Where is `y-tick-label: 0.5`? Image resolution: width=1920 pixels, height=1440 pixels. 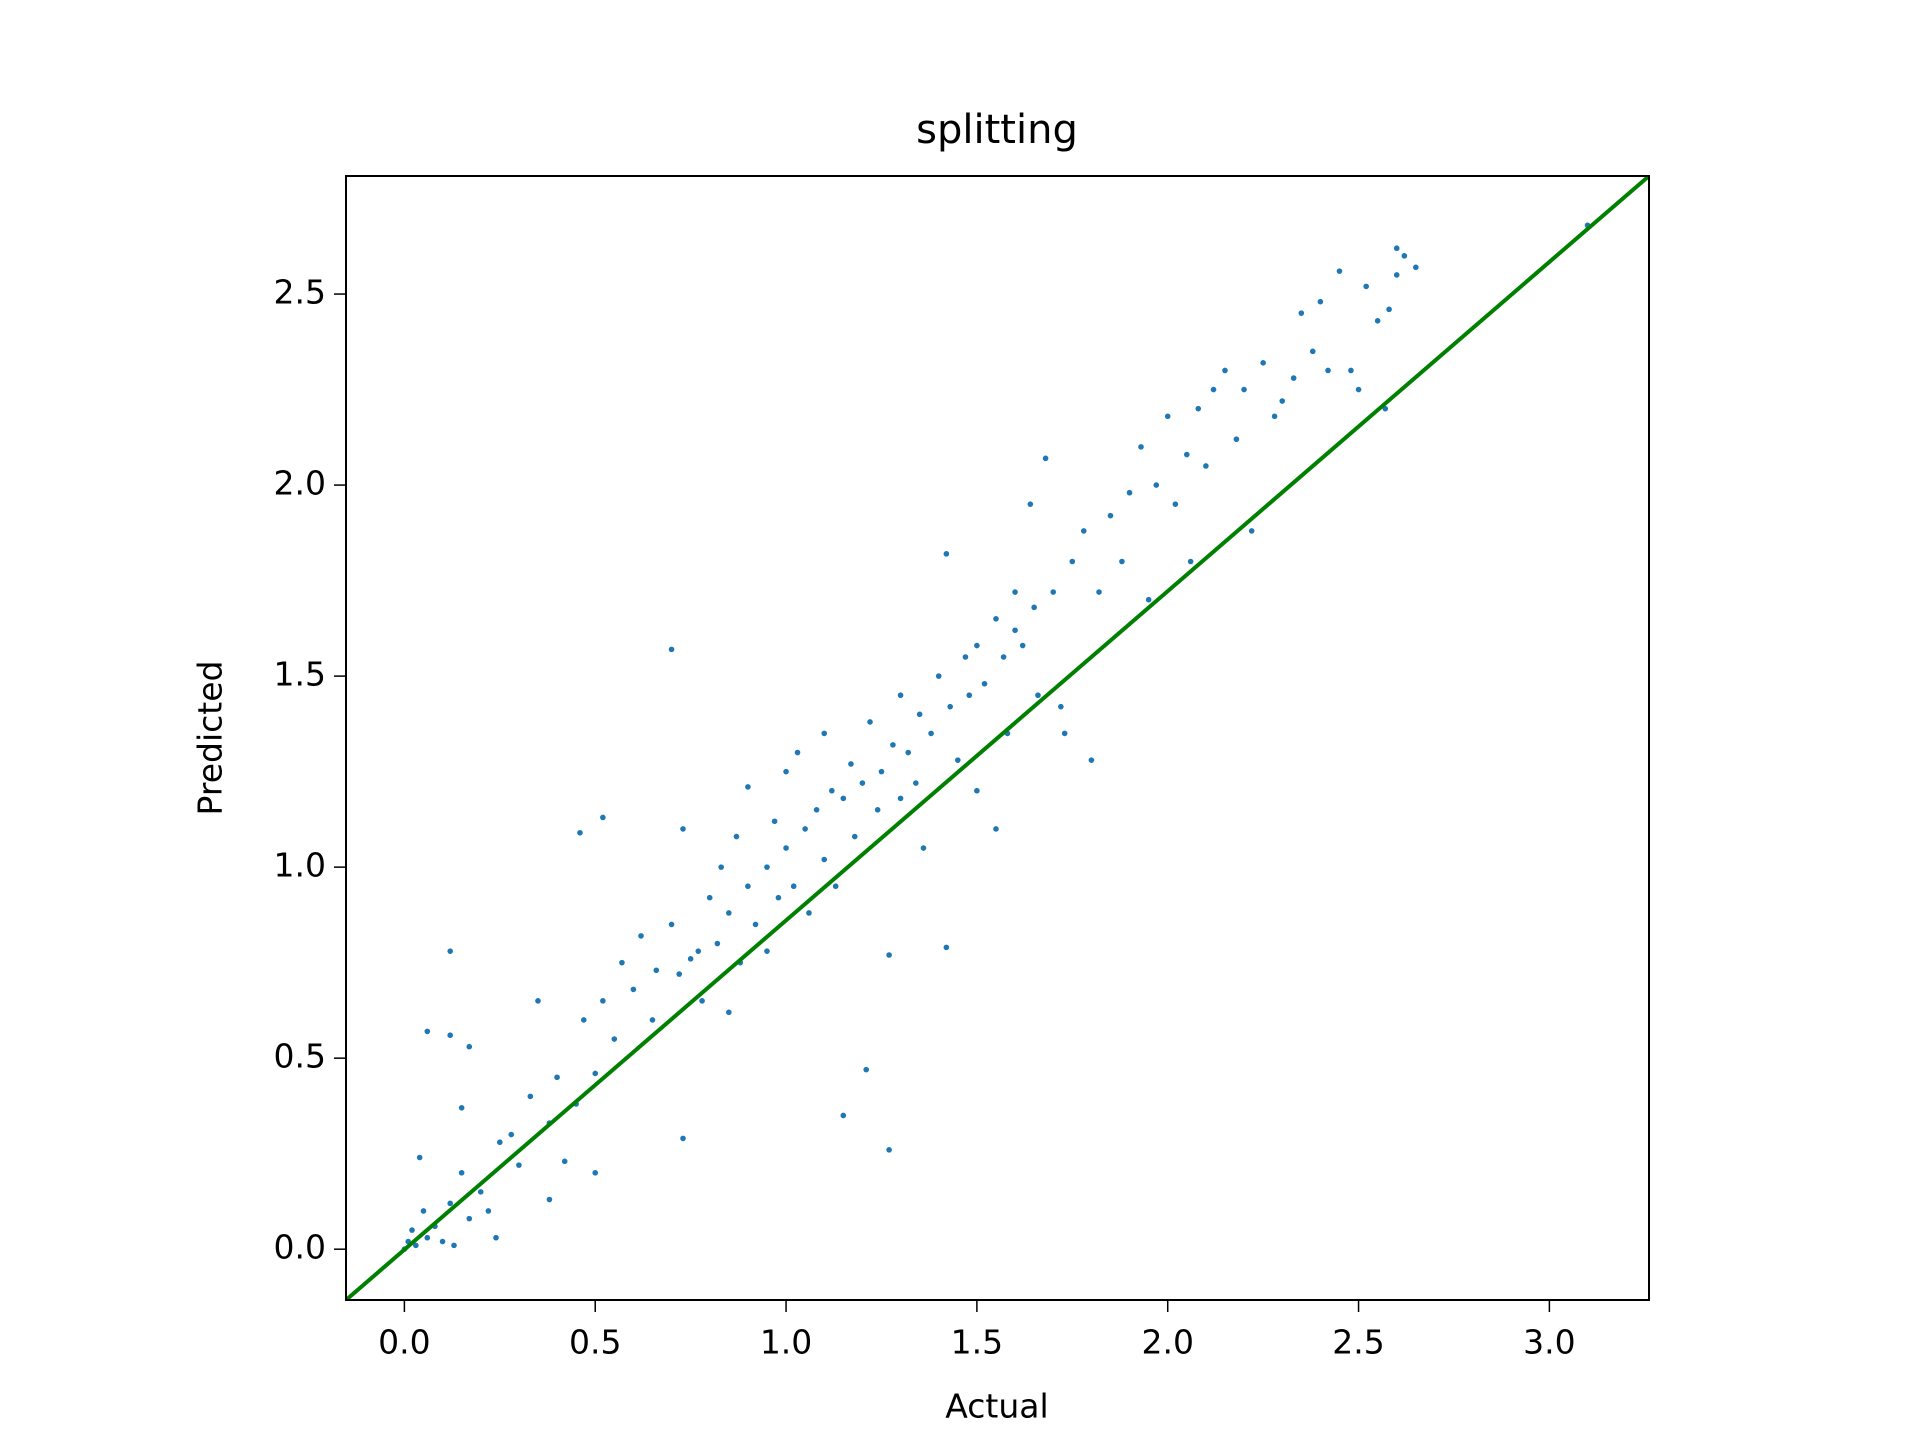
y-tick-label: 0.5 is located at coordinates (300, 1056).